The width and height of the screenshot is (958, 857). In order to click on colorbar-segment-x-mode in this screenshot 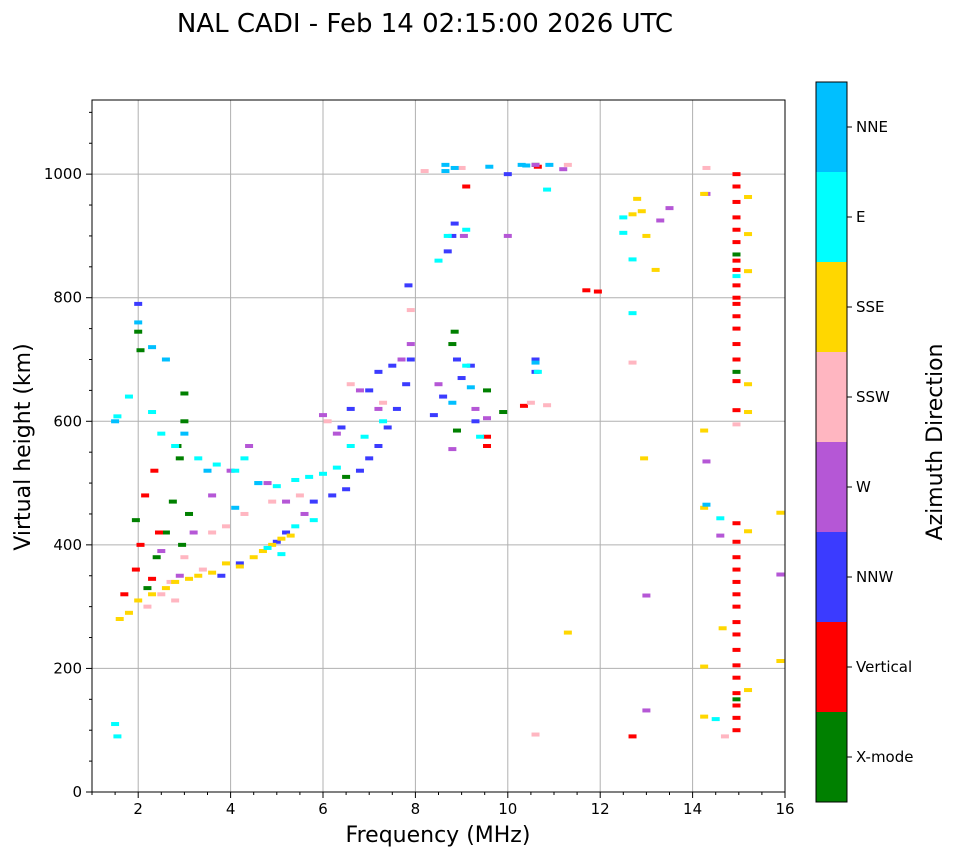, I will do `click(831, 757)`.